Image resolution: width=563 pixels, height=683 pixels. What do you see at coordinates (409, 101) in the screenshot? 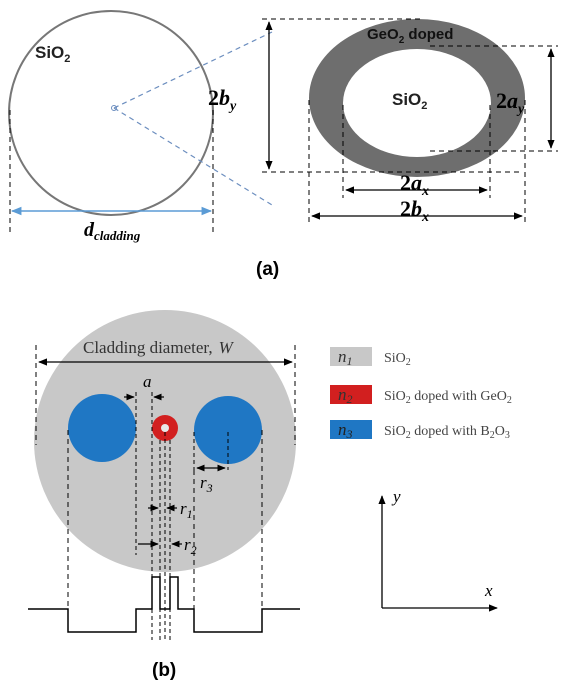
I see `core-material-label: SiO2` at bounding box center [409, 101].